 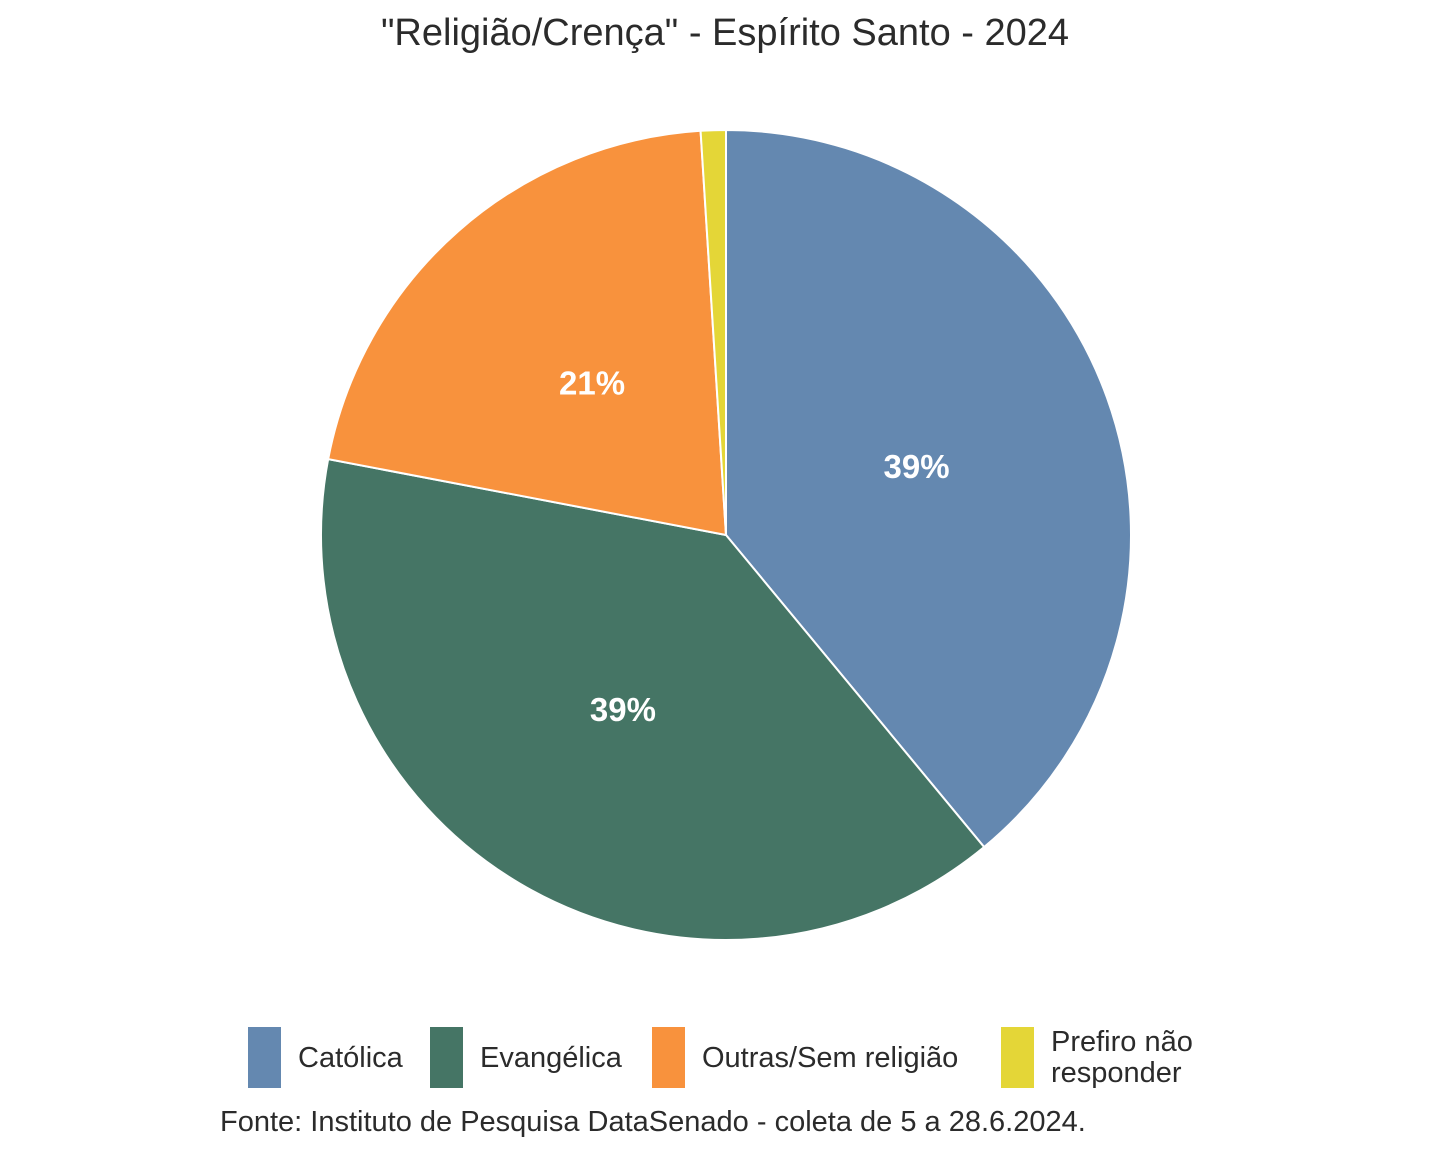 What do you see at coordinates (1116, 1073) in the screenshot?
I see `legend-label-line: responder` at bounding box center [1116, 1073].